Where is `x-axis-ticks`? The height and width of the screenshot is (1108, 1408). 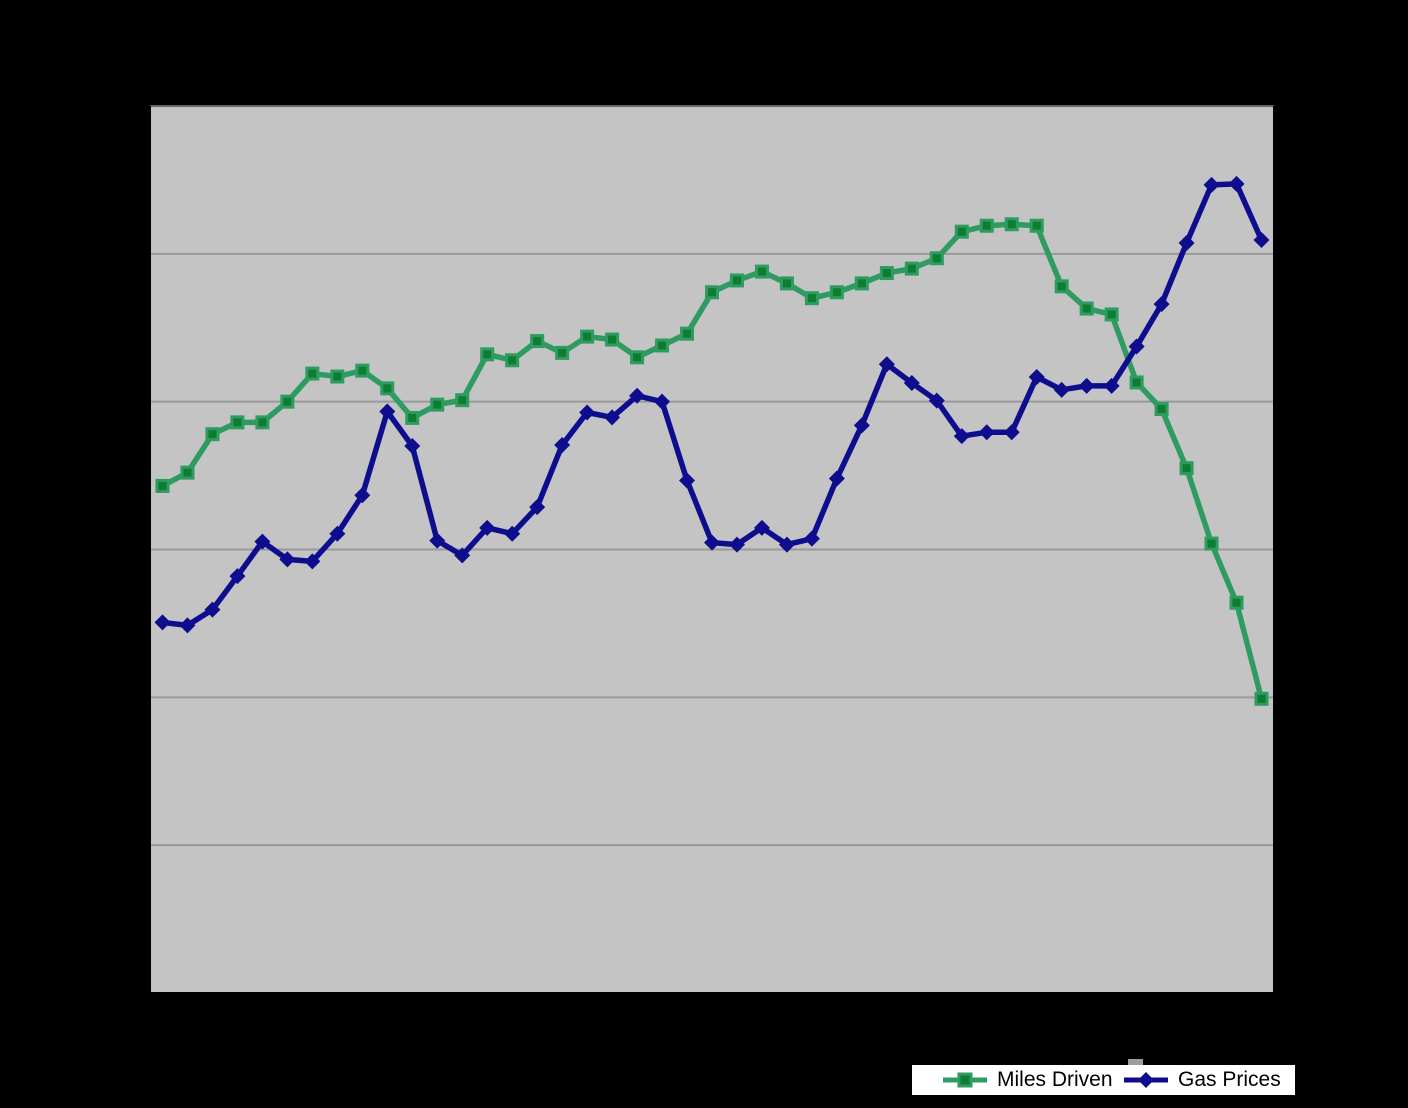 x-axis-ticks is located at coordinates (712, 997).